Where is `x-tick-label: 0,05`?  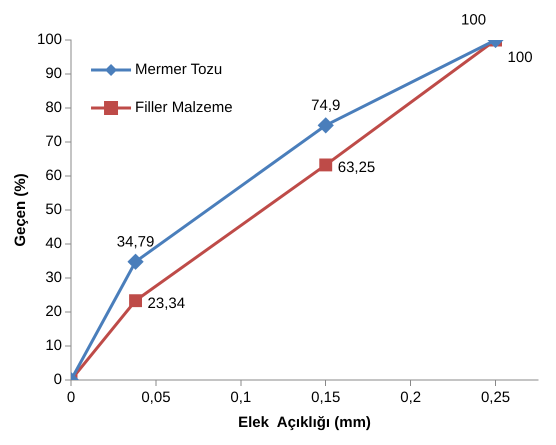
x-tick-label: 0,05 is located at coordinates (156, 397).